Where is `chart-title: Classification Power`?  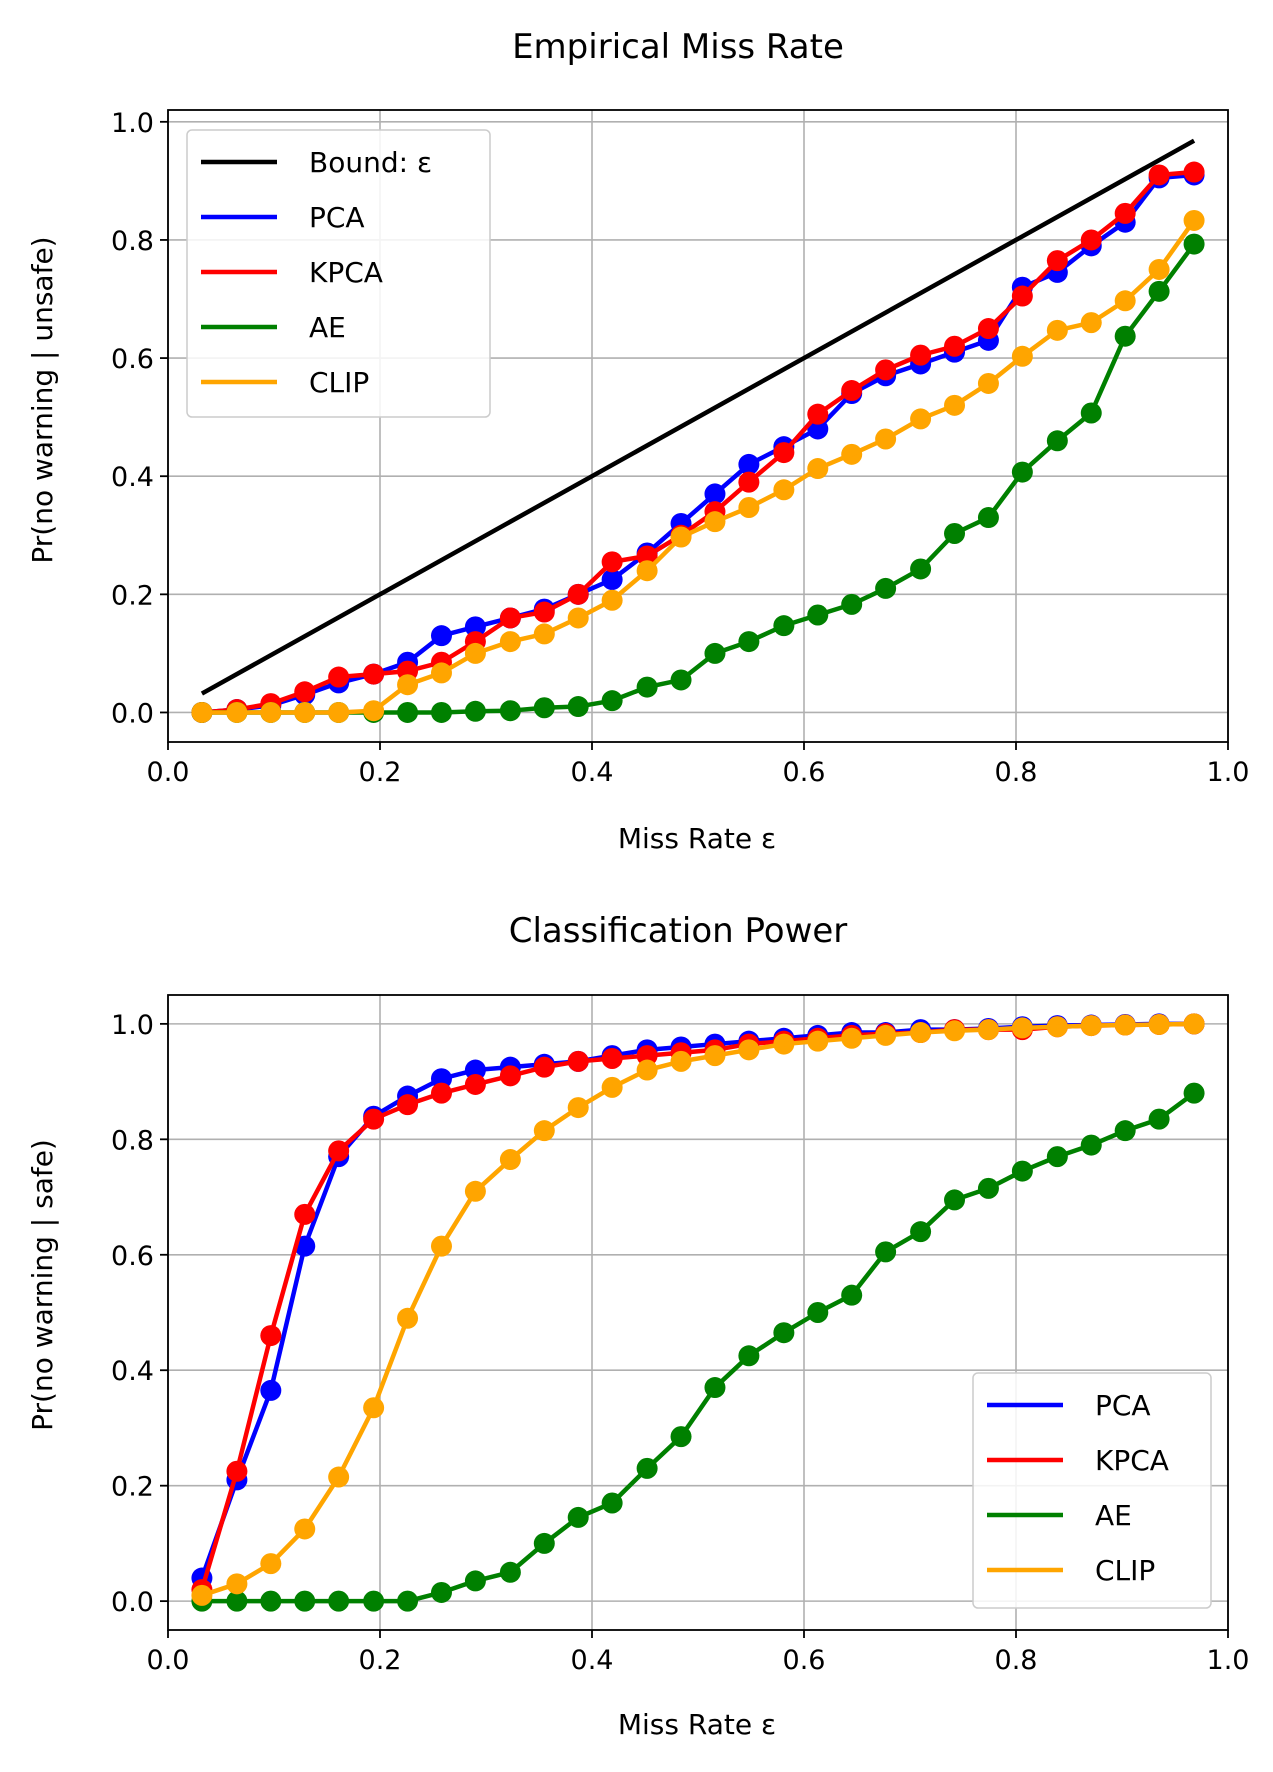
chart-title: Classification Power is located at coordinates (678, 931).